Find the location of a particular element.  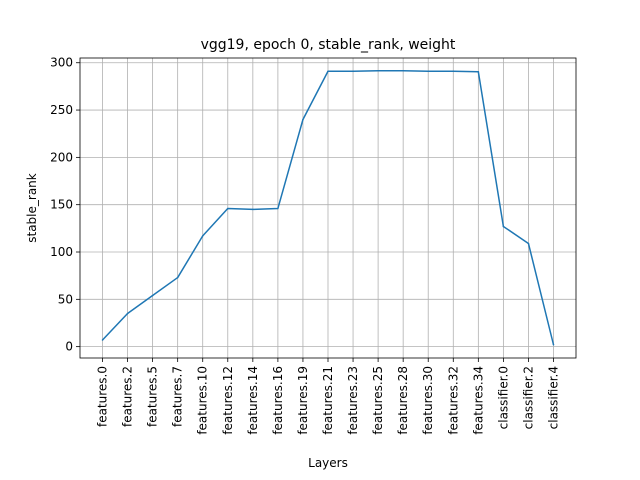

x-tick-label: features.34 is located at coordinates (478, 400).